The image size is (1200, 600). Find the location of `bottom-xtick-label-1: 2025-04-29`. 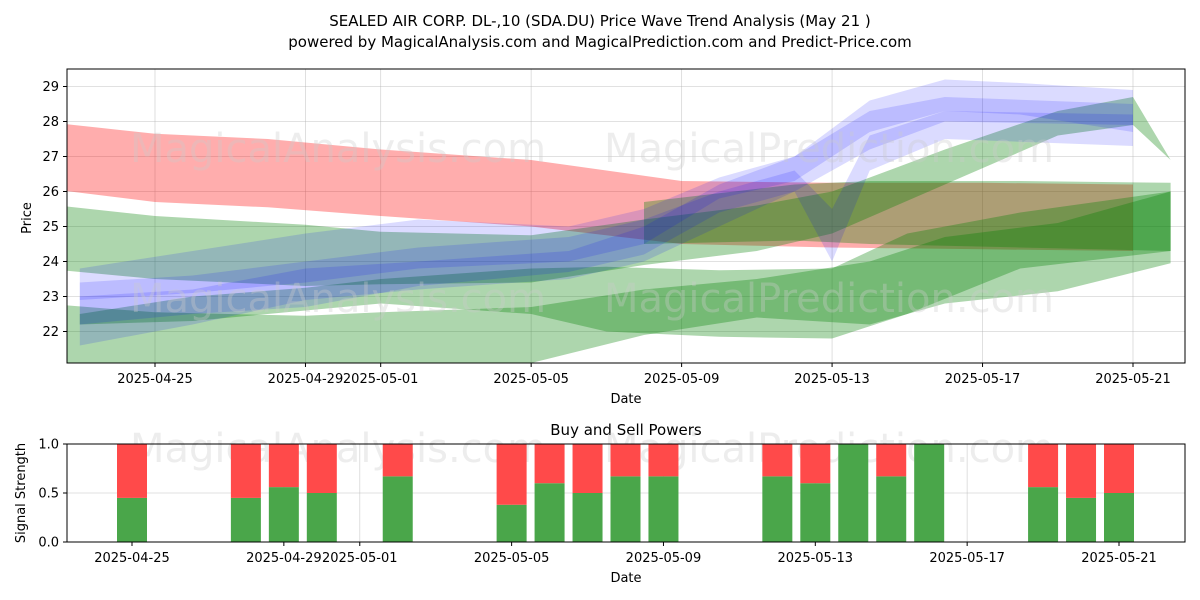

bottom-xtick-label-1: 2025-04-29 is located at coordinates (284, 558).